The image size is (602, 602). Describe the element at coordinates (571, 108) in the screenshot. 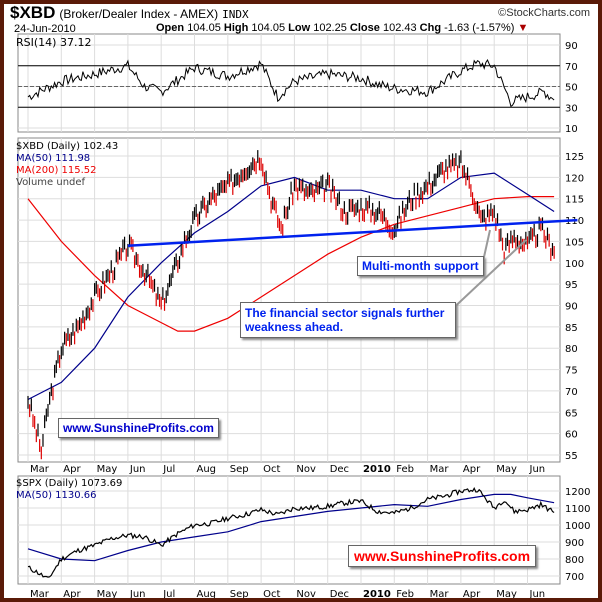

I see `y-tick-label: 30` at that location.